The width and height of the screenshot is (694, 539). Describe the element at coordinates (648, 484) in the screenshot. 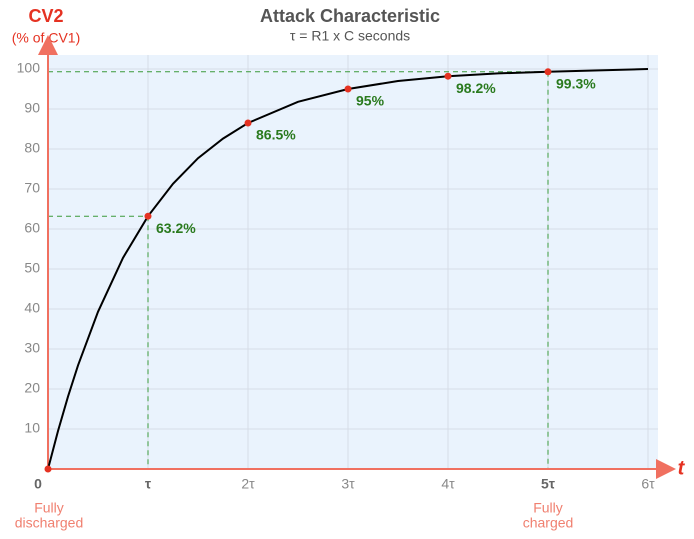

I see `x-tick-label: 6τ` at that location.